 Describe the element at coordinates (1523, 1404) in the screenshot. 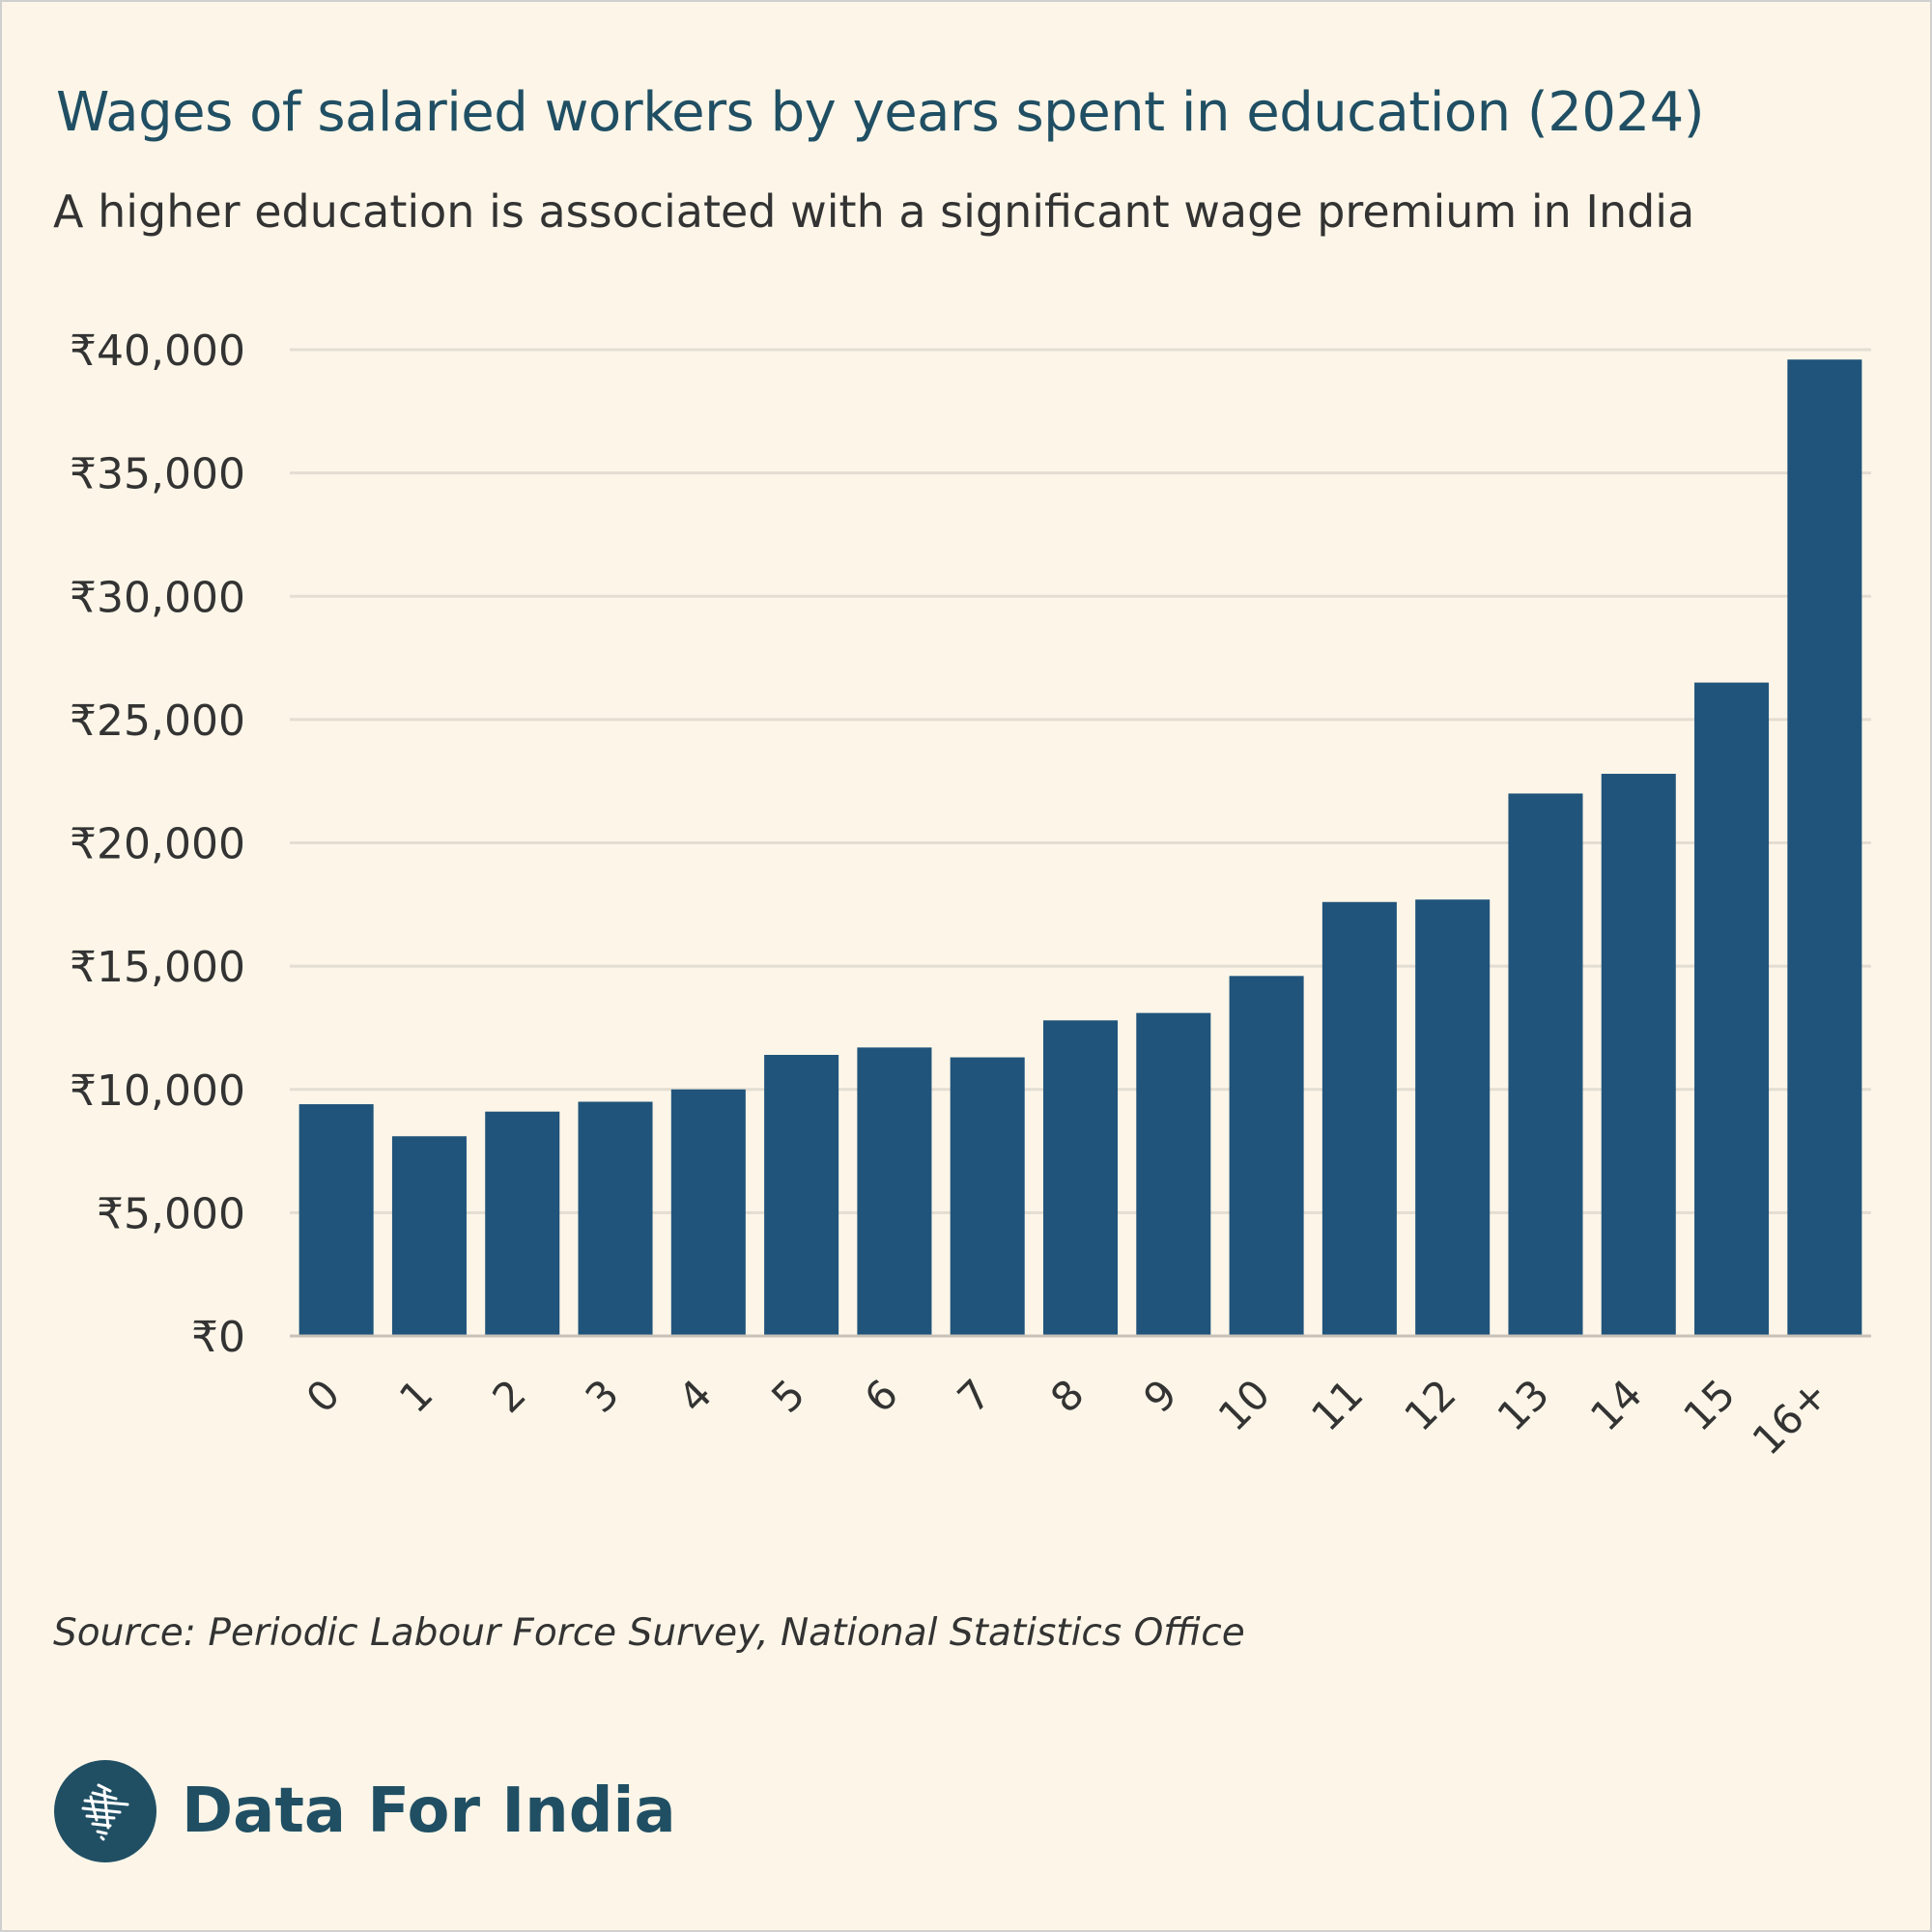

I see `x-tick-label: 13` at that location.